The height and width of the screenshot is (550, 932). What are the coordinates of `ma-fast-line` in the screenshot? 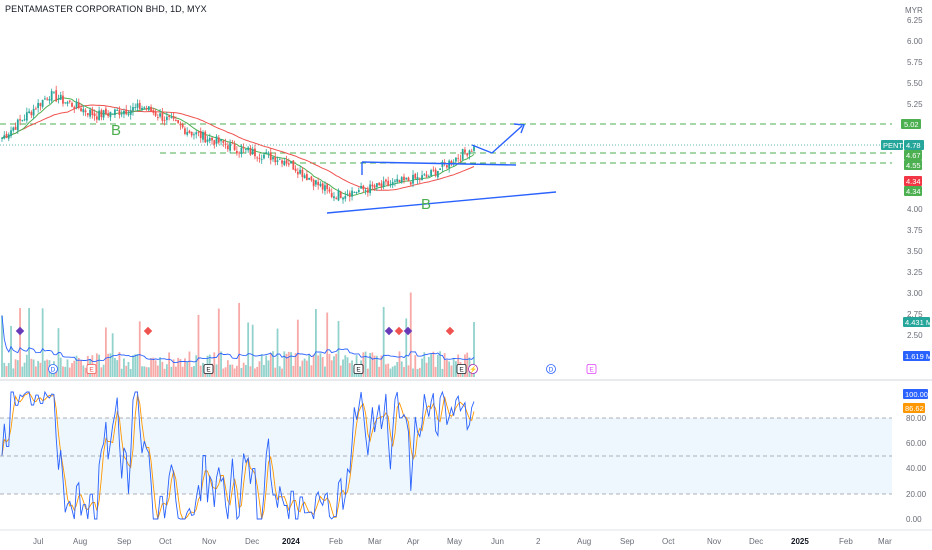 It's located at (238, 147).